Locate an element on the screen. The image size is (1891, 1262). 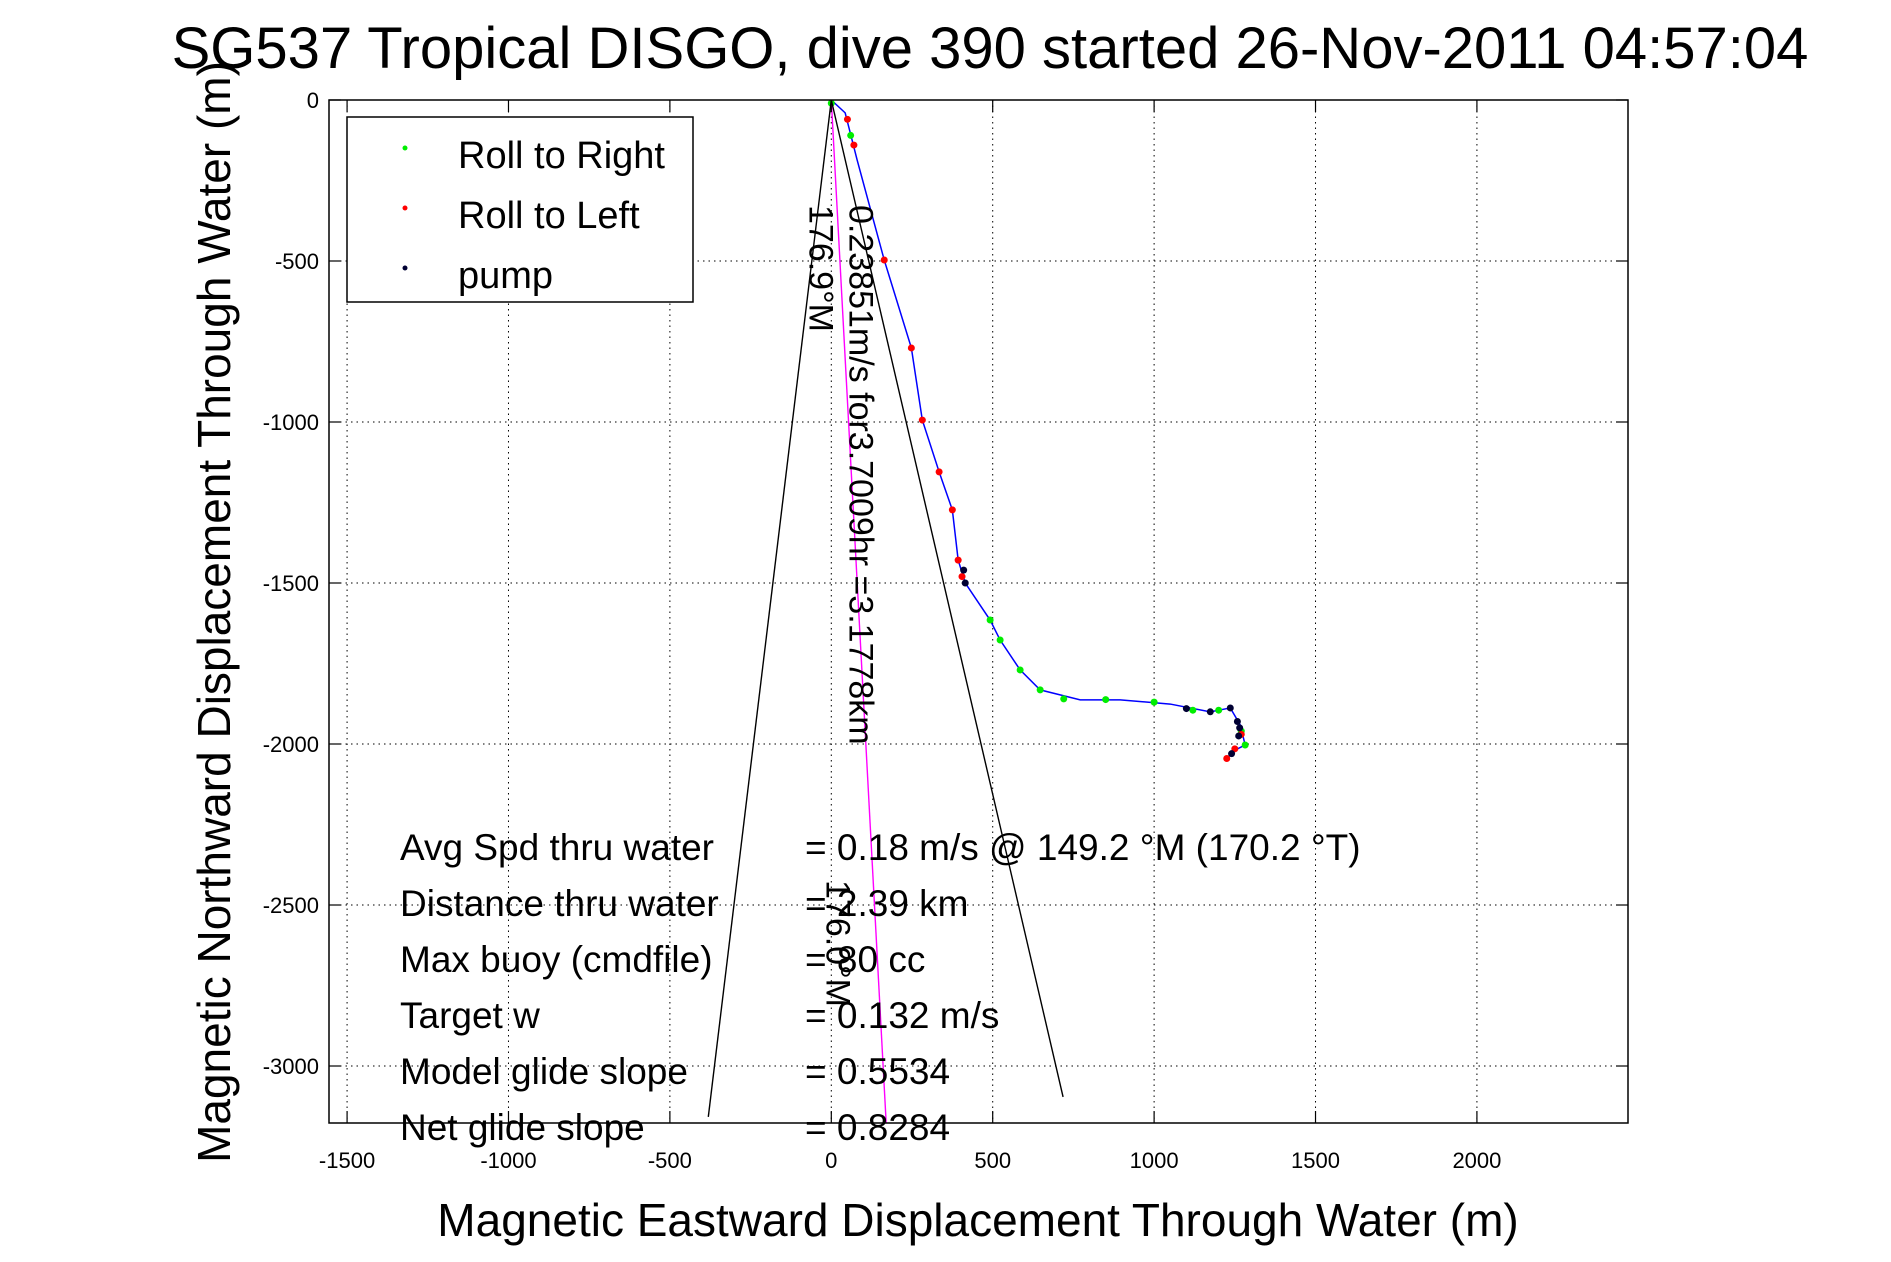
y-tick-label: -1500 is located at coordinates (291, 583).